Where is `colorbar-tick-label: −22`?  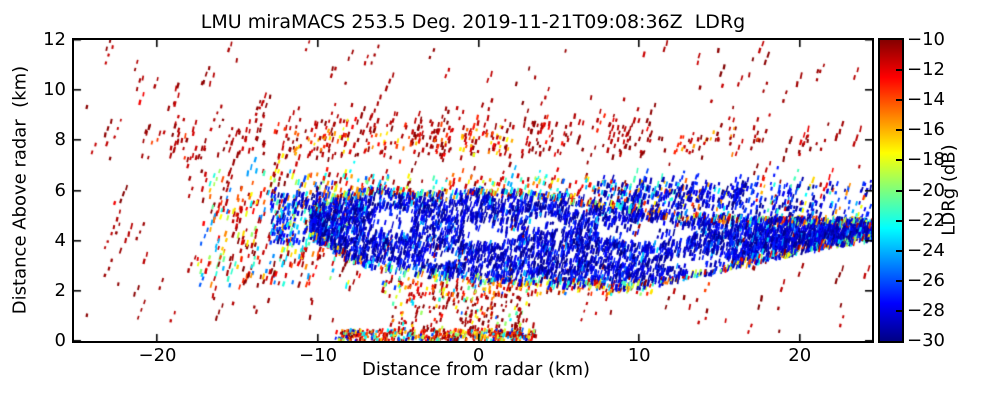
colorbar-tick-label: −22 is located at coordinates (926, 220).